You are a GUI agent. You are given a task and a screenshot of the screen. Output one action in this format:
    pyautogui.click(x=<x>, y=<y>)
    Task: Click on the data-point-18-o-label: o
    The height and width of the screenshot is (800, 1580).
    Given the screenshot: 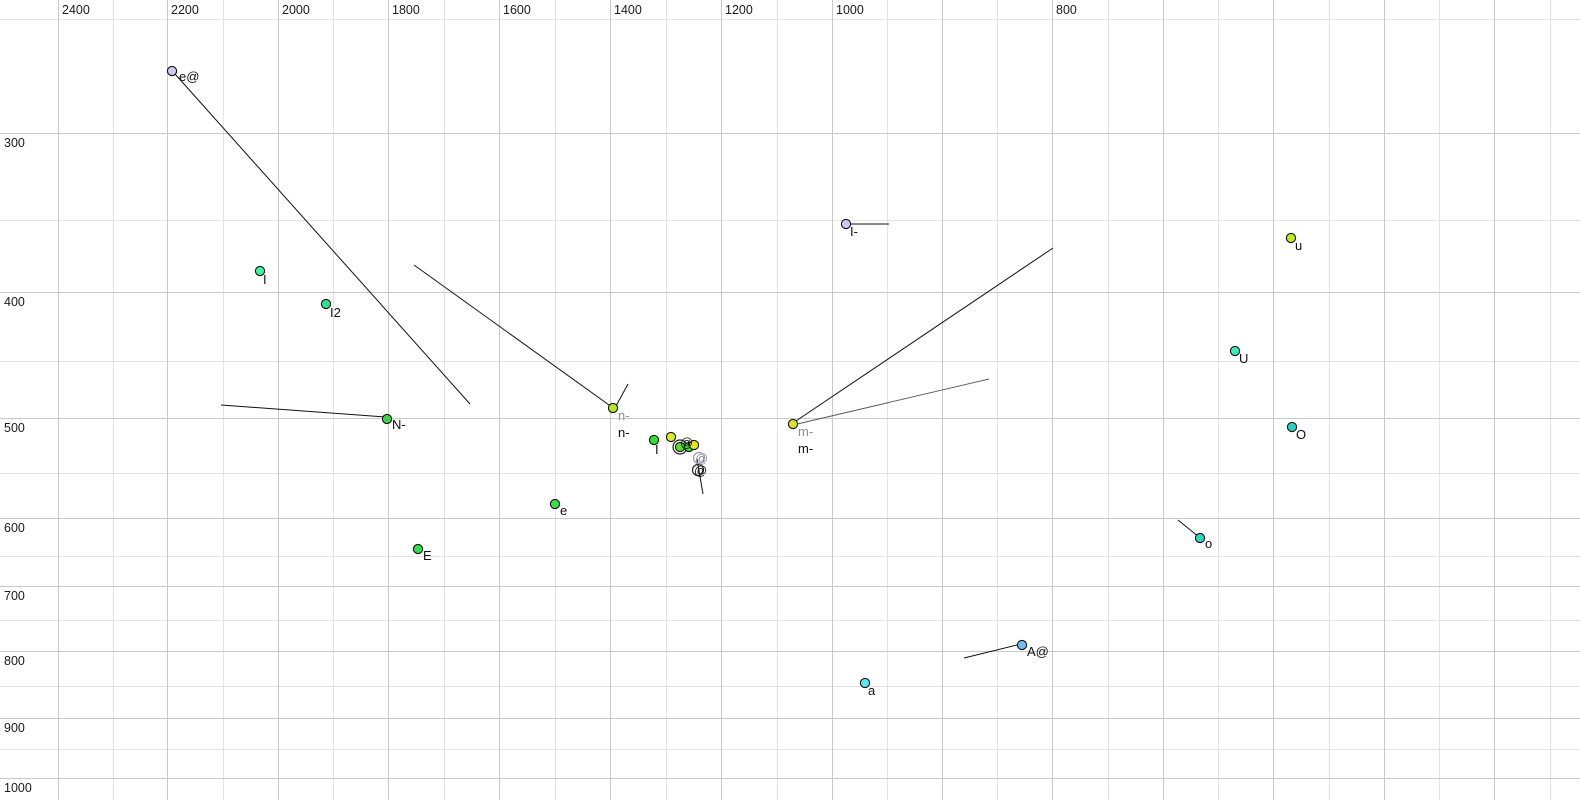 What is the action you would take?
    pyautogui.click(x=1208, y=543)
    